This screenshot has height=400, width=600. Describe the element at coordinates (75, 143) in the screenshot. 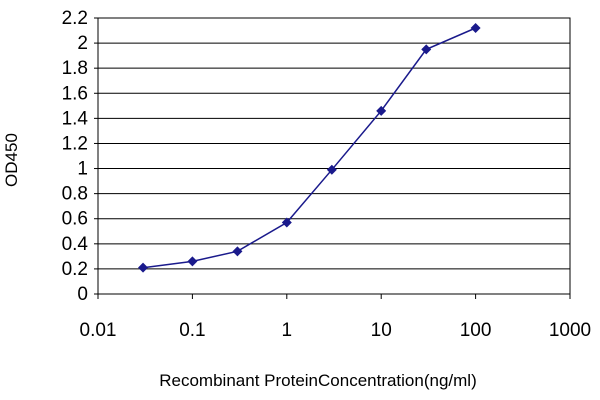

I see `y-tick-label: 1.2` at that location.